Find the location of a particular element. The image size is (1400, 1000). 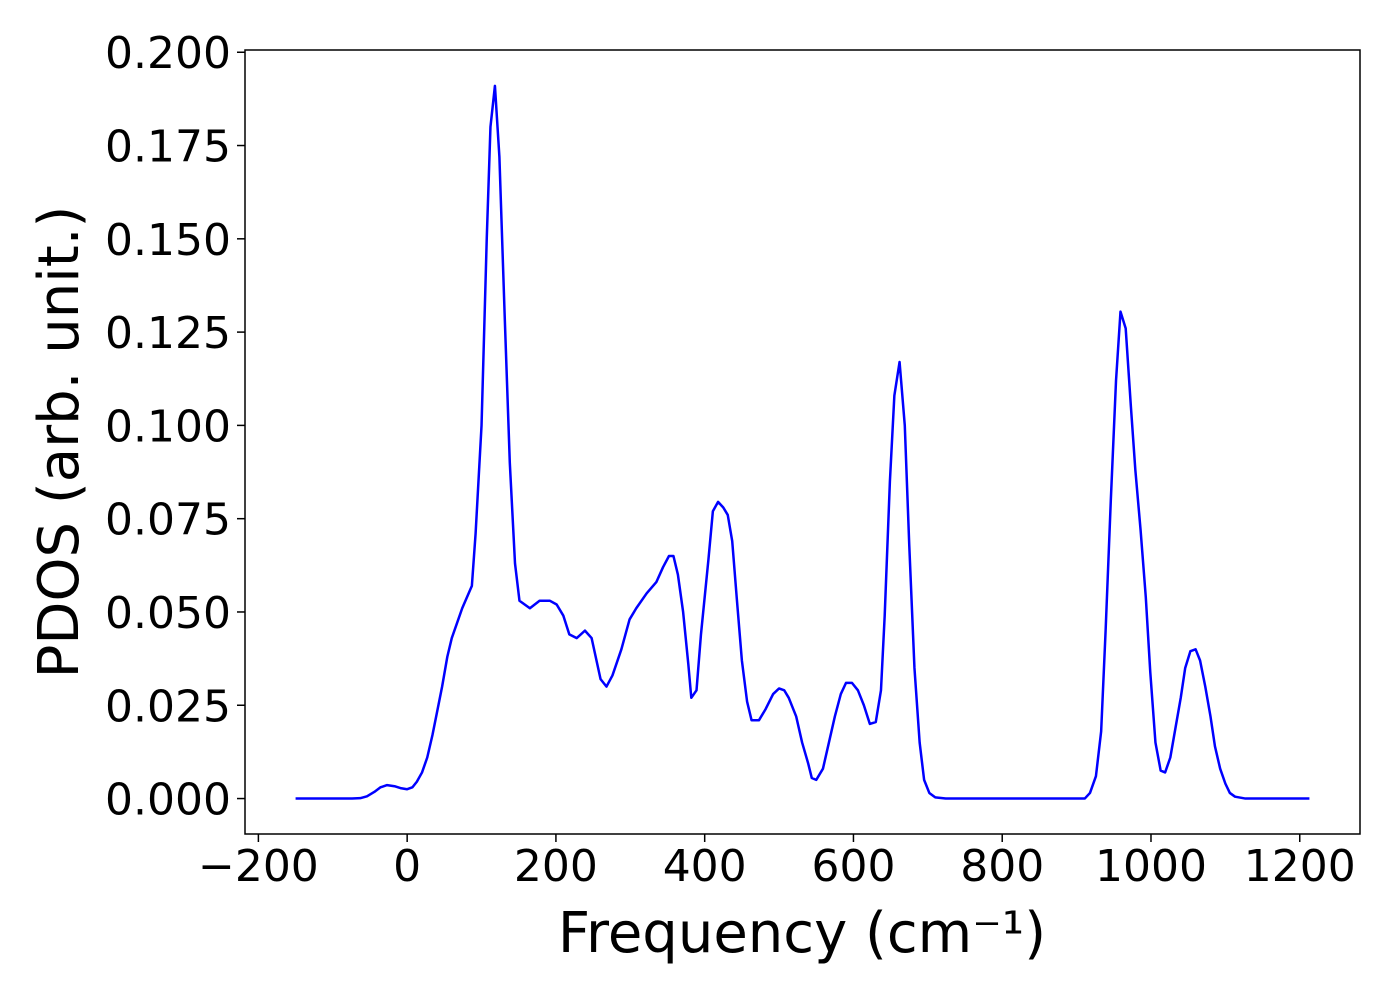

x-tick-label: 400 is located at coordinates (705, 866).